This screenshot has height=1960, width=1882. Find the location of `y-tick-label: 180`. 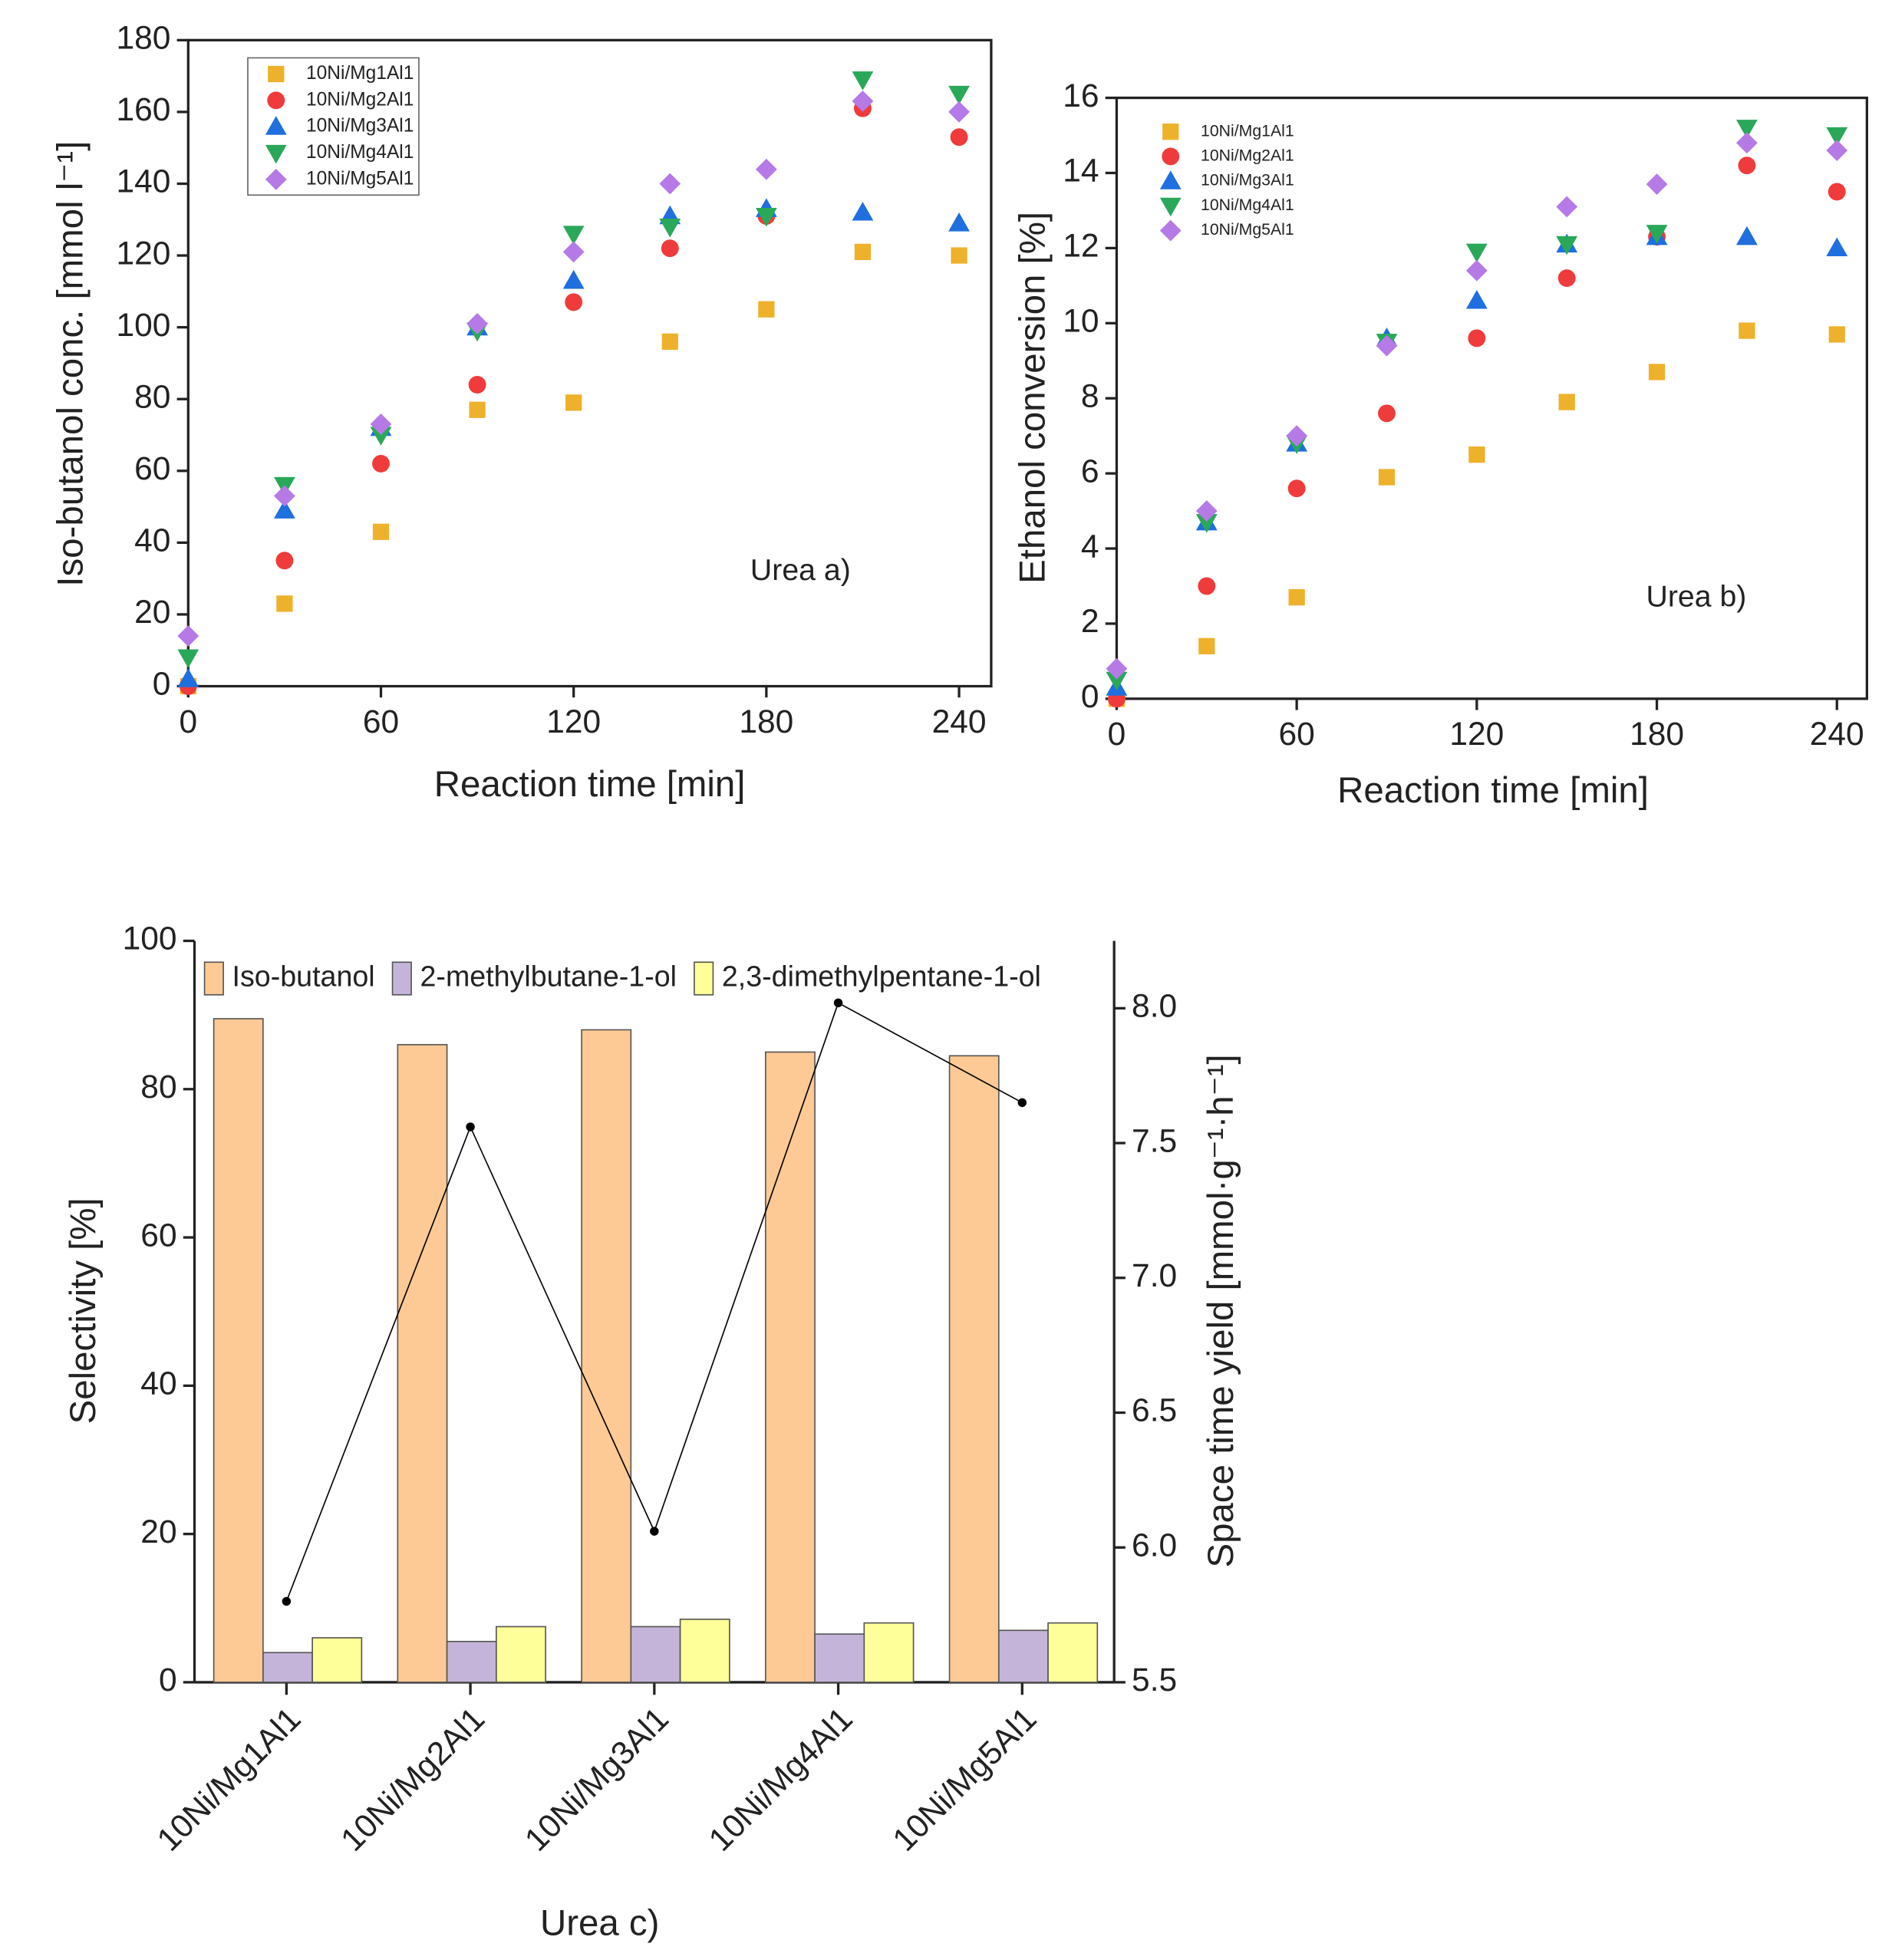

y-tick-label: 180 is located at coordinates (144, 39).